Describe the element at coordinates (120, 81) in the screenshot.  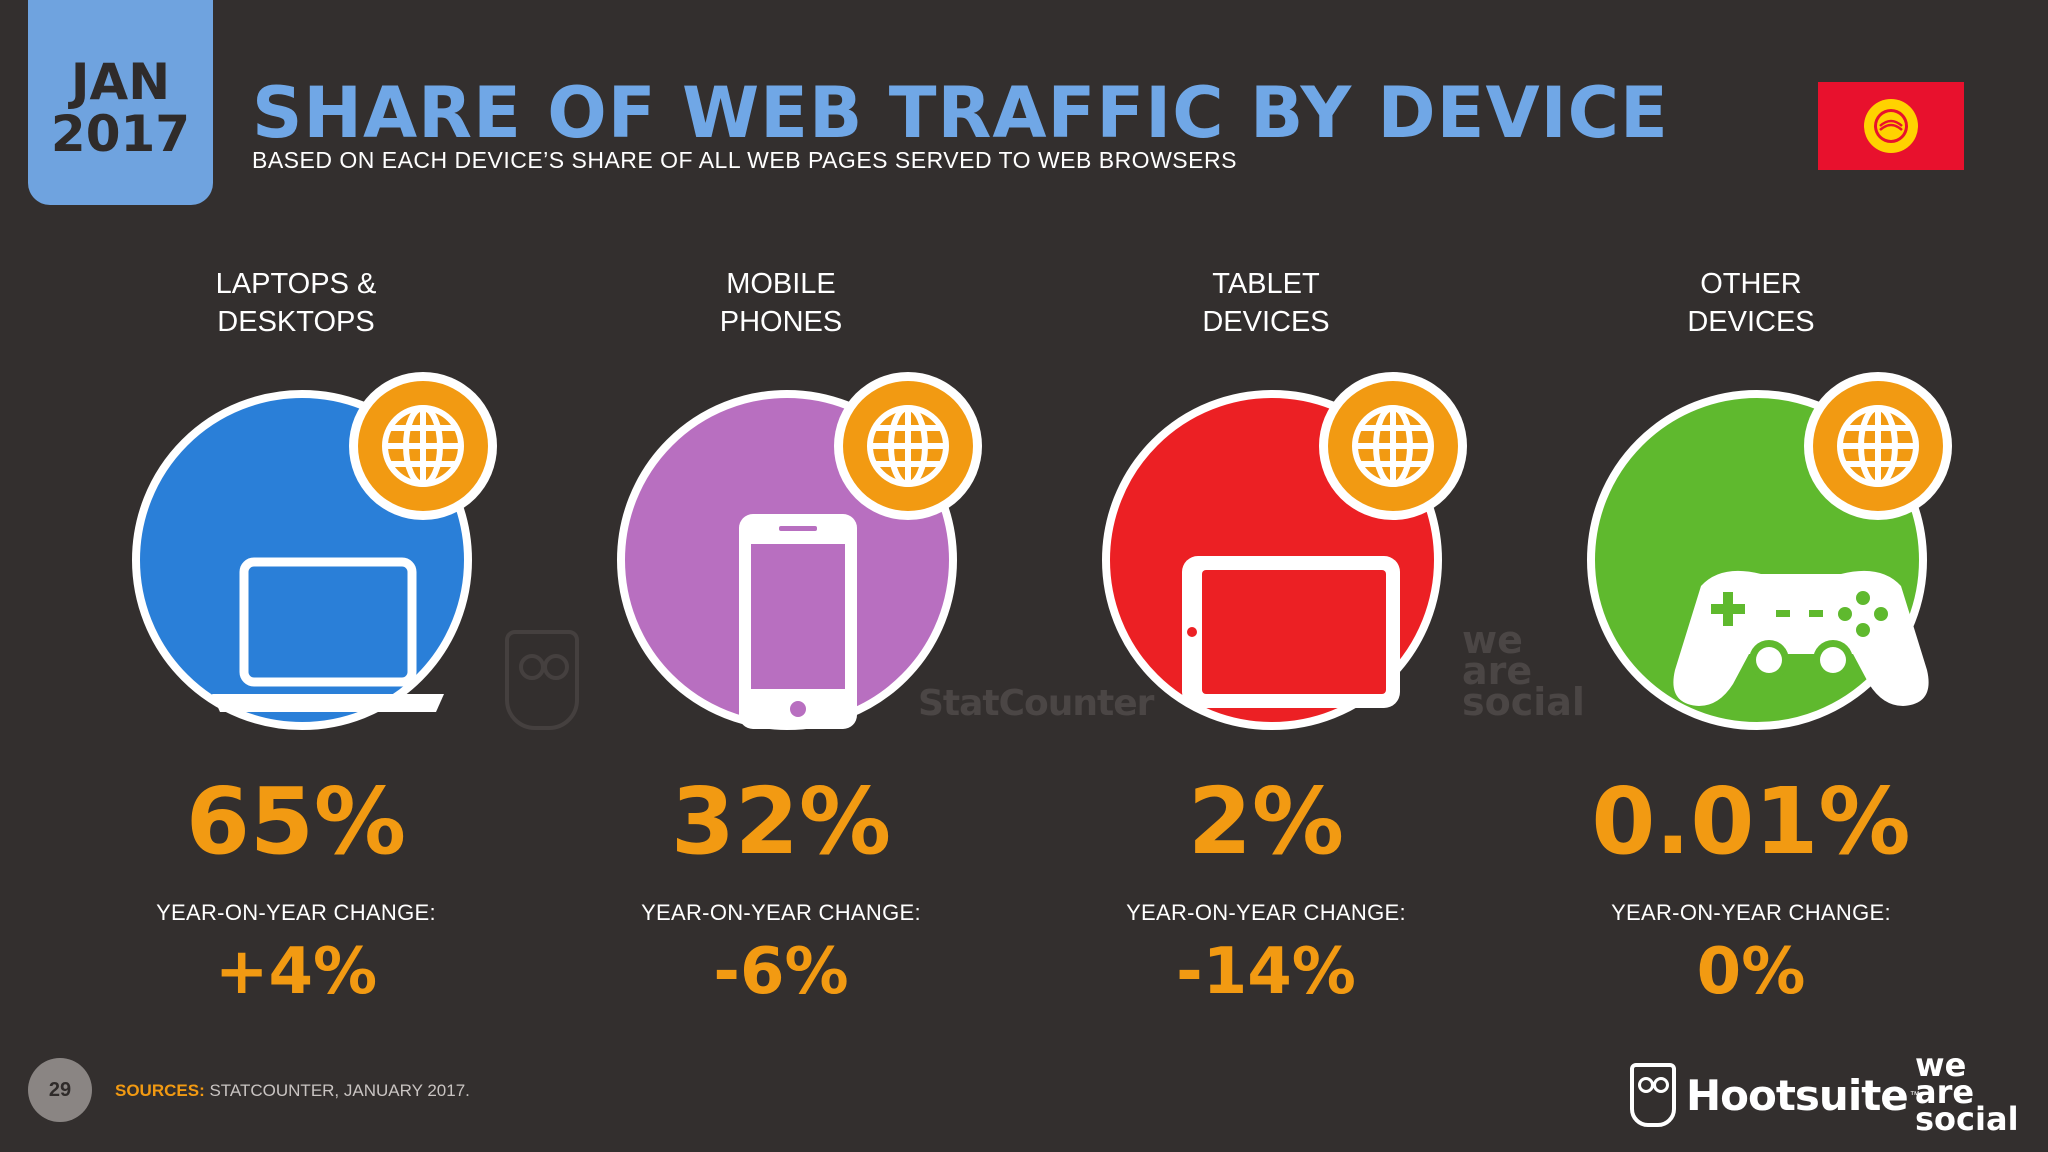
I see `date-month: JAN` at that location.